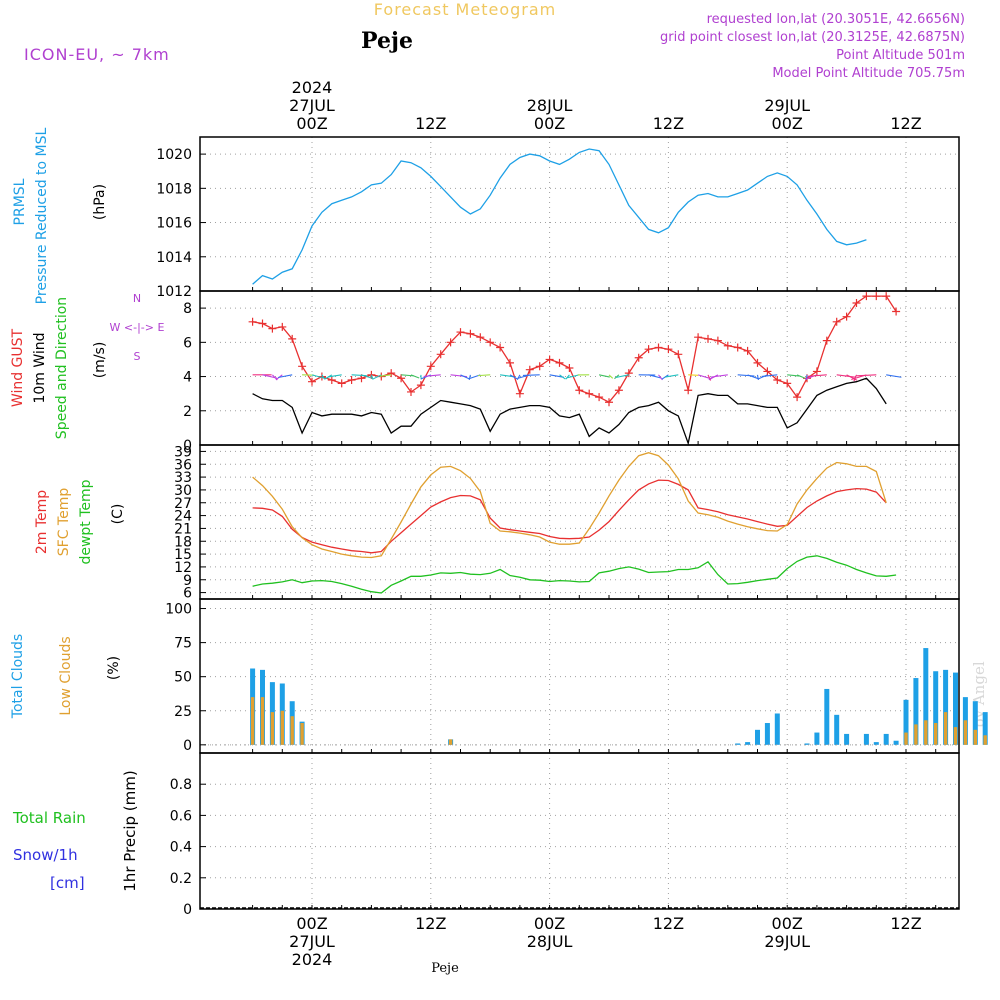 Image resolution: width=1000 pixels, height=1000 pixels. Describe the element at coordinates (187, 446) in the screenshot. I see `y-tick-label: 0` at that location.